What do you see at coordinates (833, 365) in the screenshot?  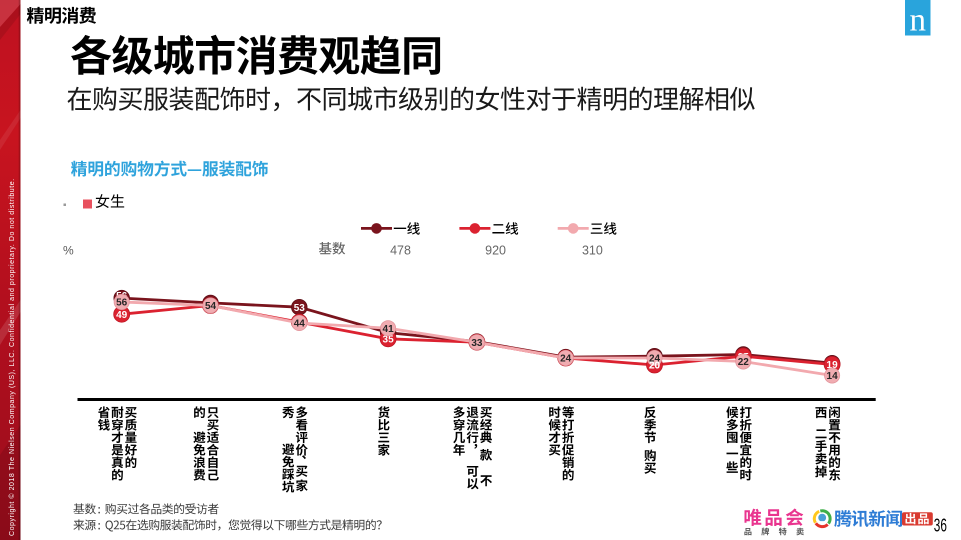 I see `svg-text: 19` at bounding box center [833, 365].